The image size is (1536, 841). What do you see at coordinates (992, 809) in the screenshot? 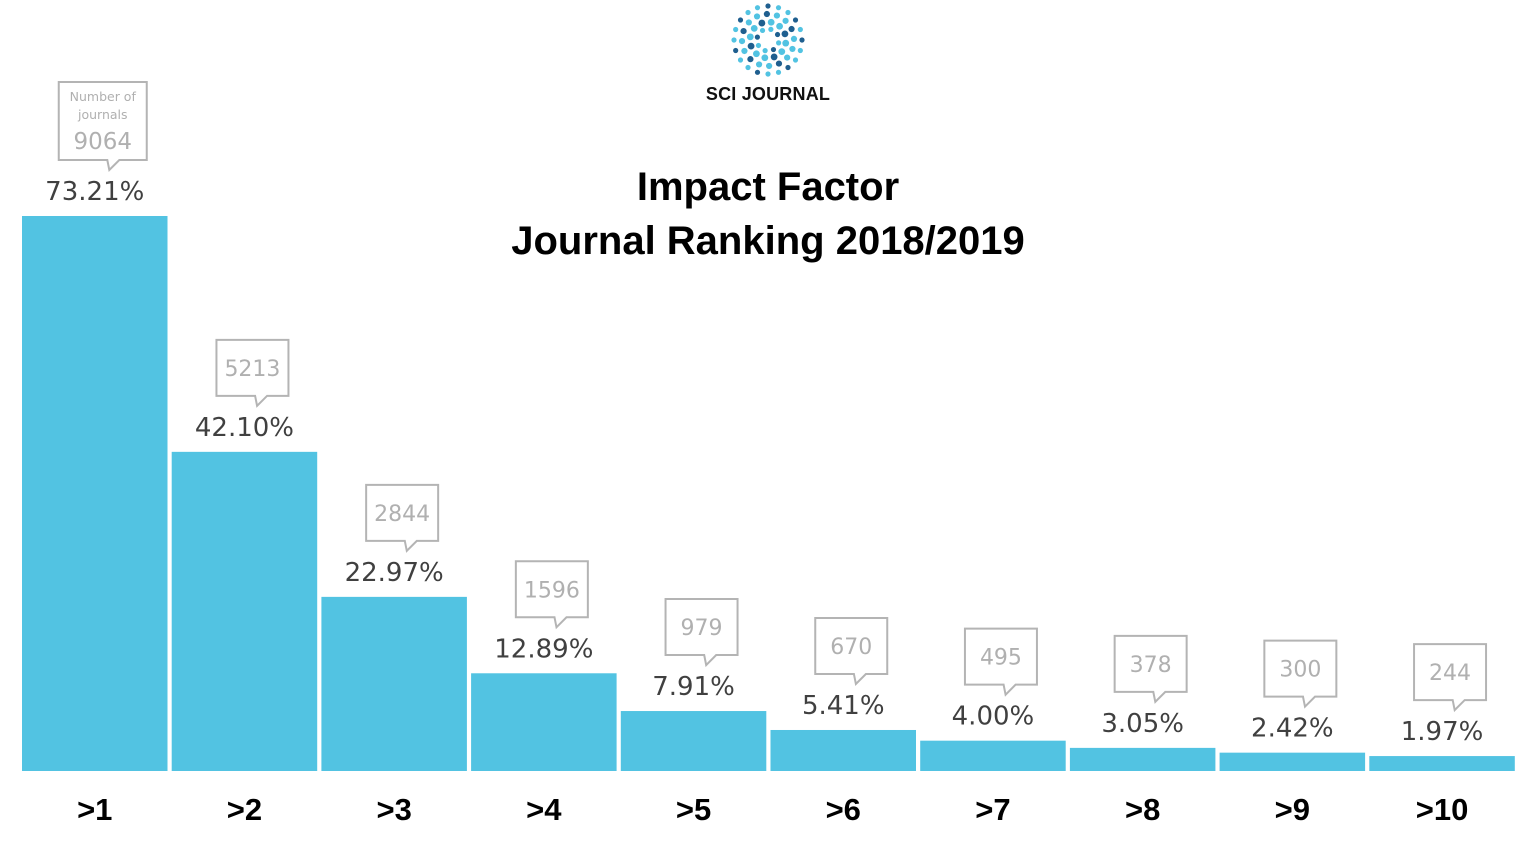
I see `x-tick-label-7: >7` at bounding box center [992, 809].